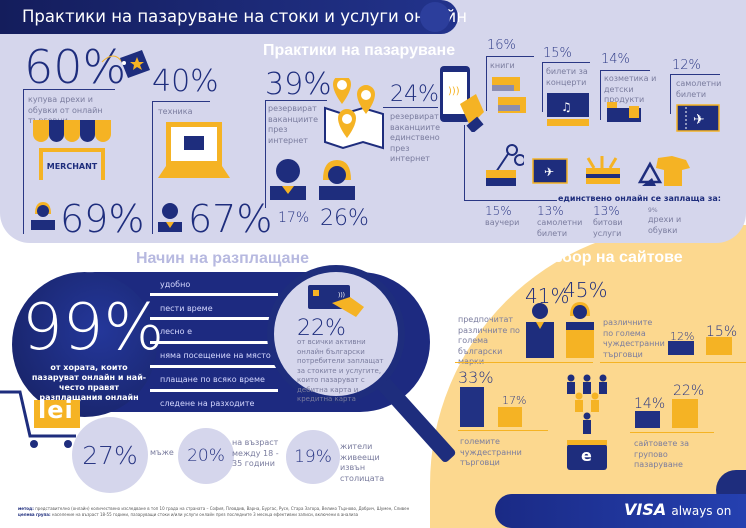 The width and height of the screenshot is (746, 528). What do you see at coordinates (26, 508) in the screenshot?
I see `method-label: метод:` at bounding box center [26, 508].